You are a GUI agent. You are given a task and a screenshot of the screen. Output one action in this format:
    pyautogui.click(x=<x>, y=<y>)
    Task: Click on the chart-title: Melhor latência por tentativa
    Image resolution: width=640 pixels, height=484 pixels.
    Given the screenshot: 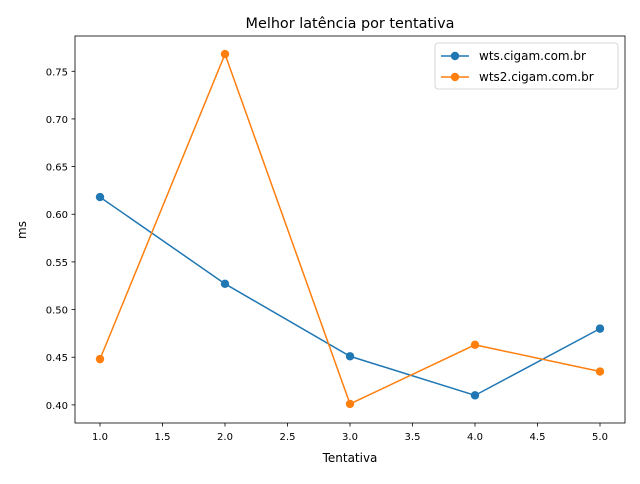 What is the action you would take?
    pyautogui.click(x=350, y=24)
    